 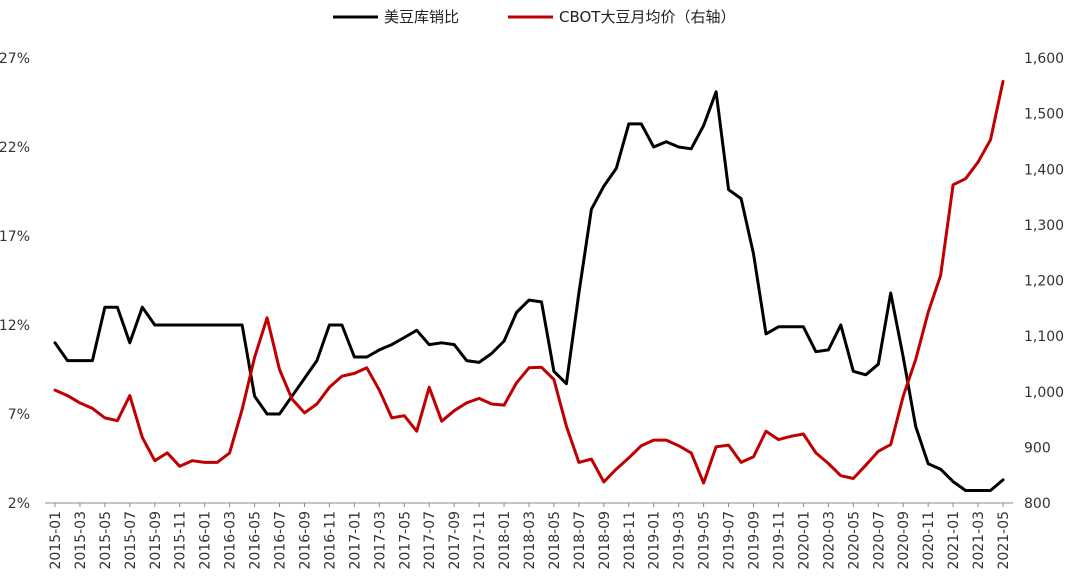 What do you see at coordinates (15, 326) in the screenshot?
I see `y-left-tick-label: 12%` at bounding box center [15, 326].